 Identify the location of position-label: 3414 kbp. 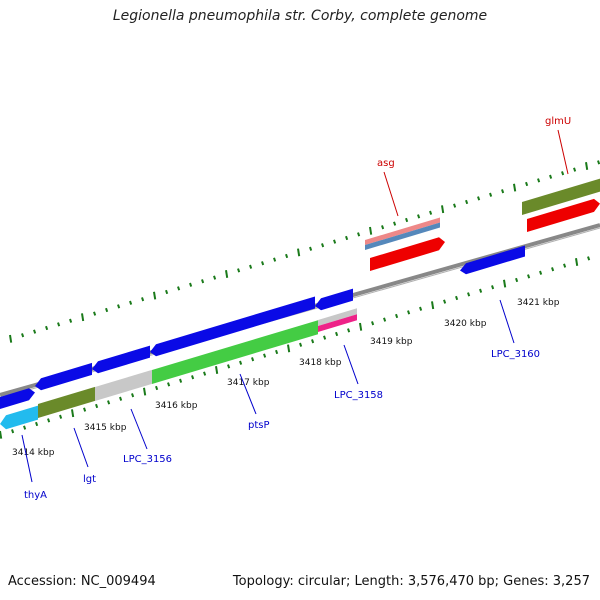
(33, 453).